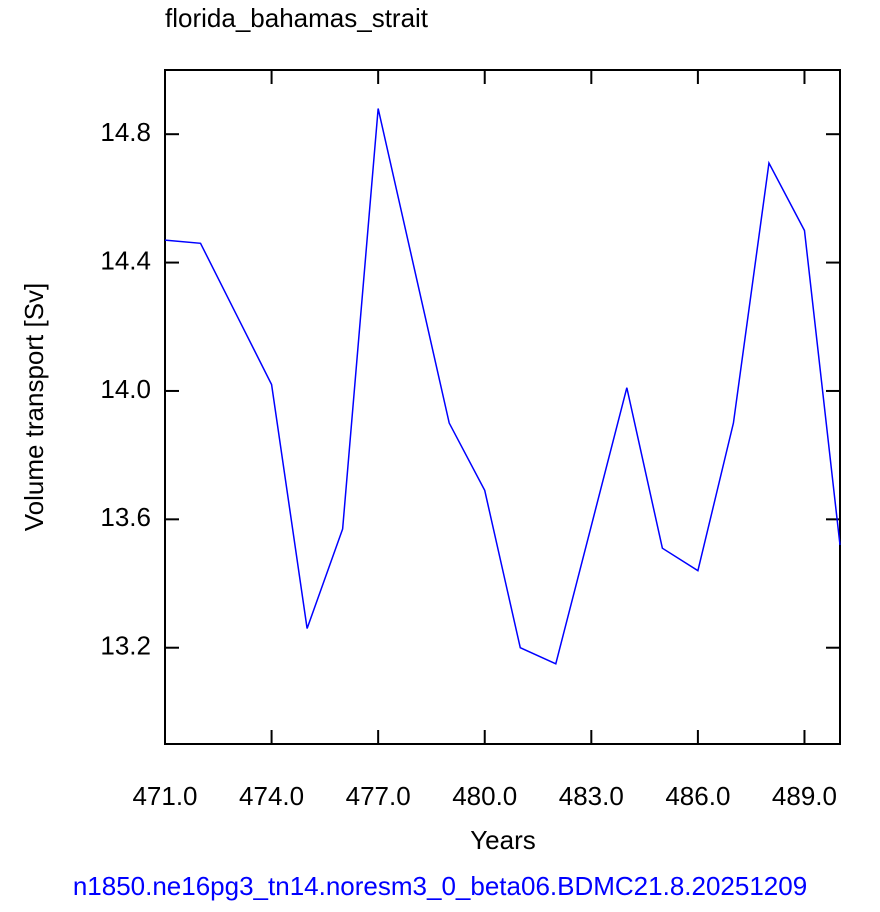 This screenshot has width=880, height=912. What do you see at coordinates (297, 18) in the screenshot?
I see `chart-title: florida_bahamas_strait` at bounding box center [297, 18].